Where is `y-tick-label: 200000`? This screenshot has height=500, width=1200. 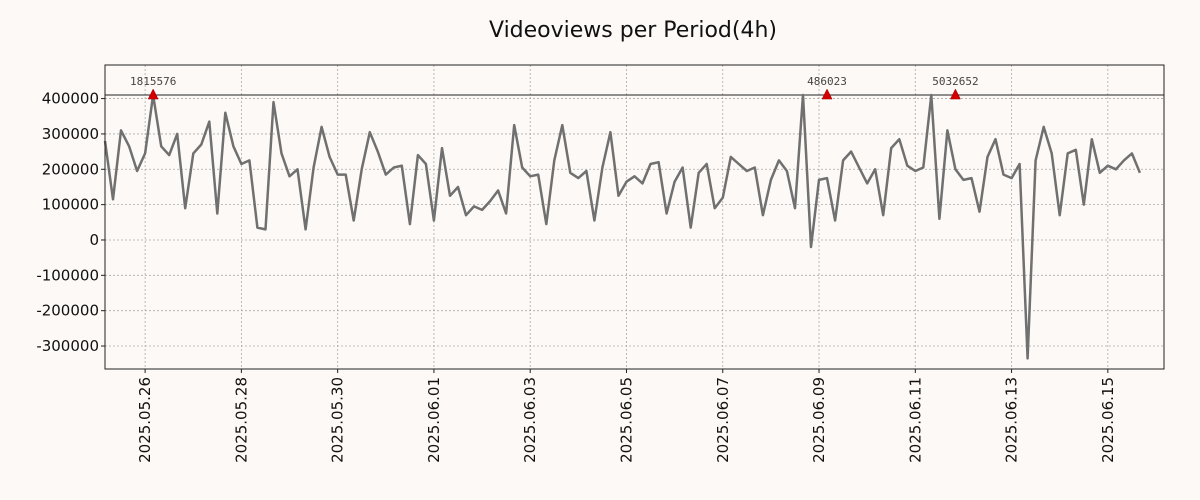 y-tick-label: 200000 is located at coordinates (70, 169).